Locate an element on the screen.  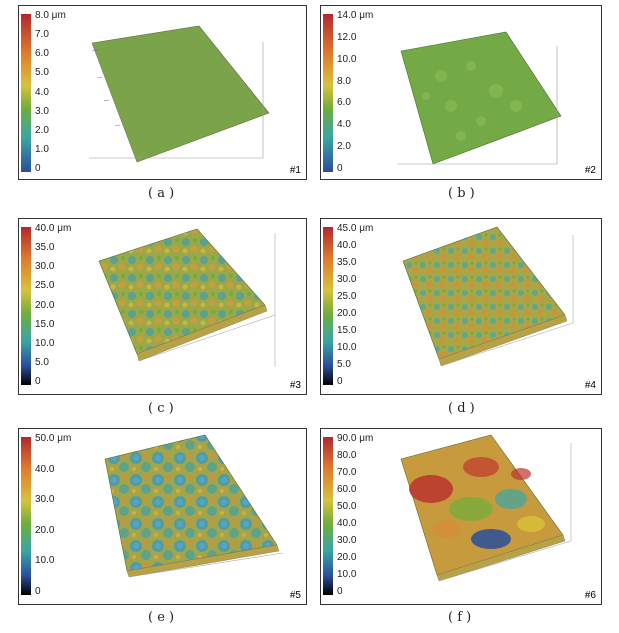
scale-label: 14.0 μm is located at coordinates (355, 15).